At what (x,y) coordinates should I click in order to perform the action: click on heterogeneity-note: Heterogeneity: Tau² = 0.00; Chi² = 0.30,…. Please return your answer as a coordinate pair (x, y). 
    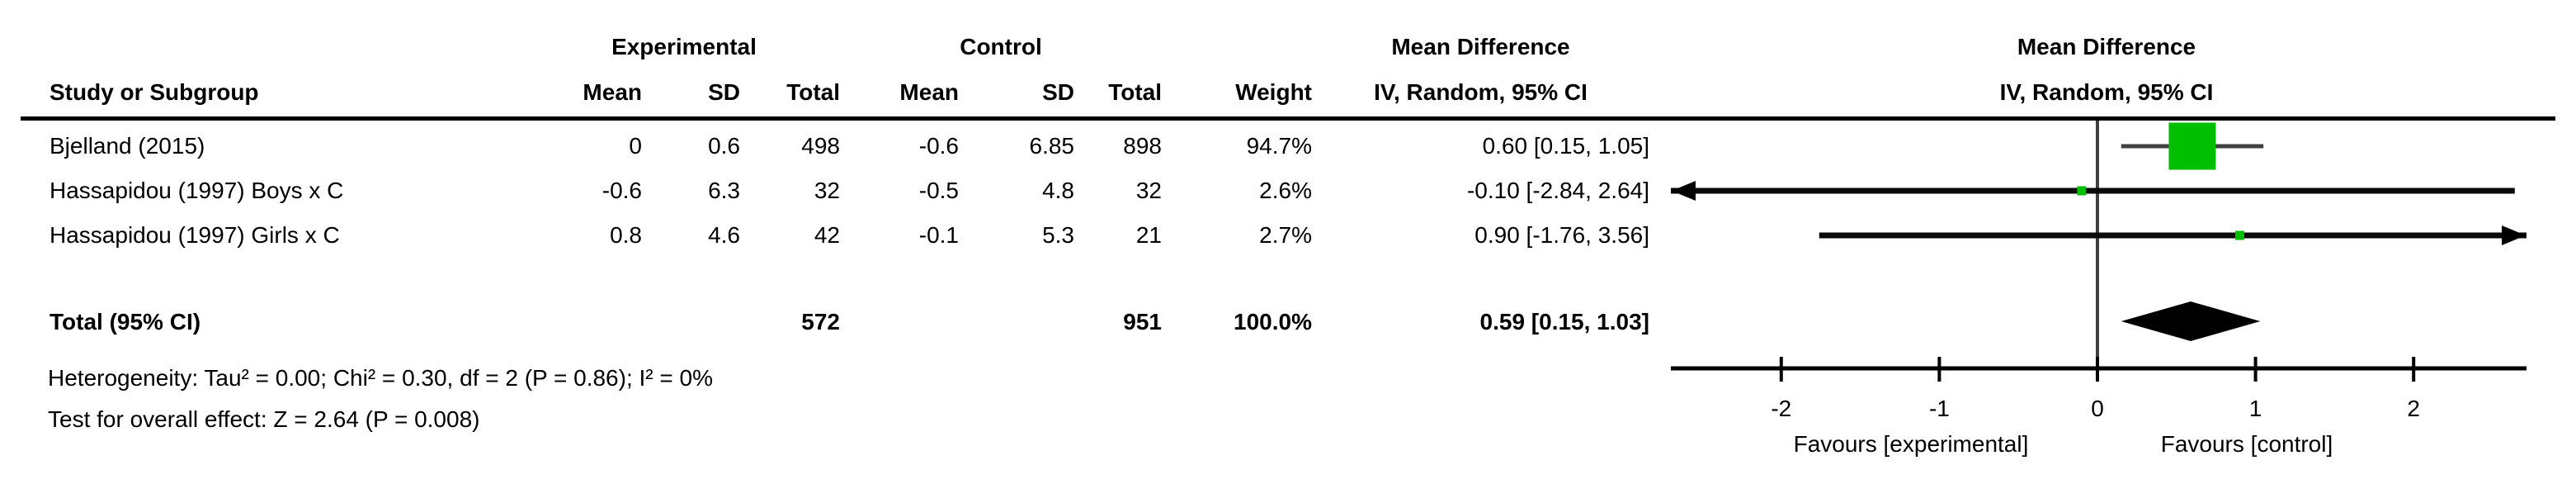
    Looking at the image, I should click on (380, 378).